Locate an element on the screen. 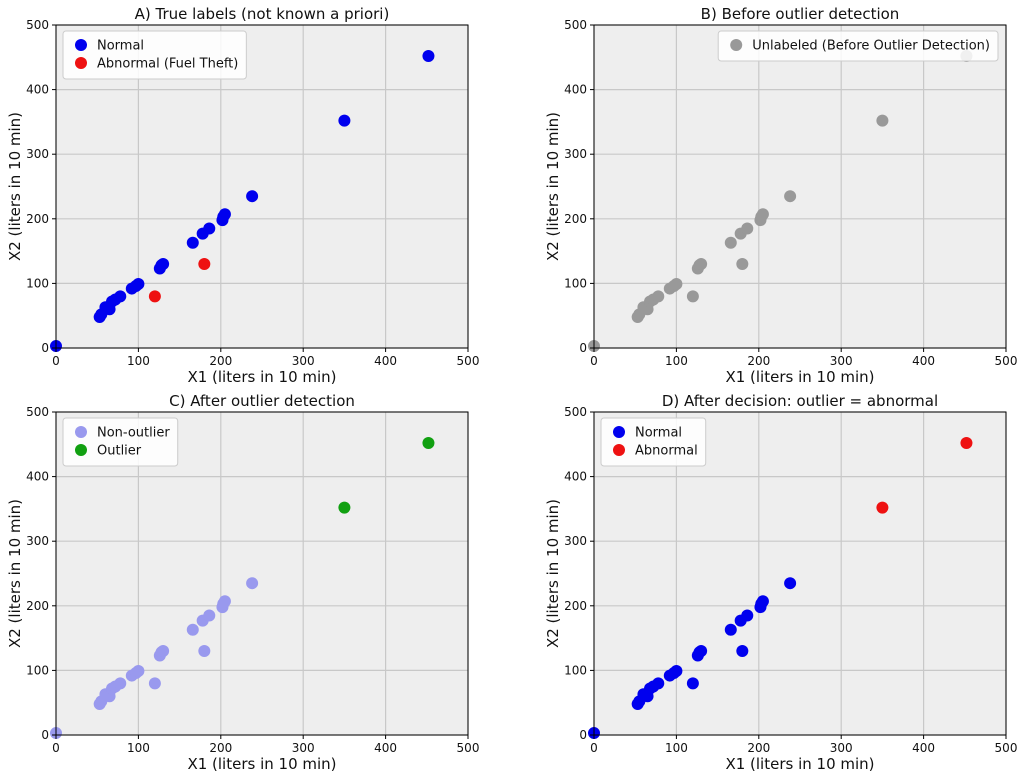 The width and height of the screenshot is (1024, 779). panel-b-title: B) Before outlier detection is located at coordinates (800, 14).